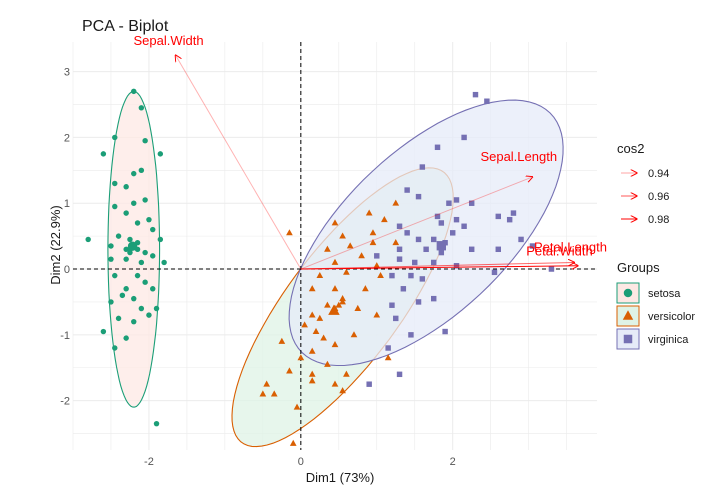 This screenshot has width=704, height=492. Describe the element at coordinates (149, 462) in the screenshot. I see `x-tick-label: -2` at that location.